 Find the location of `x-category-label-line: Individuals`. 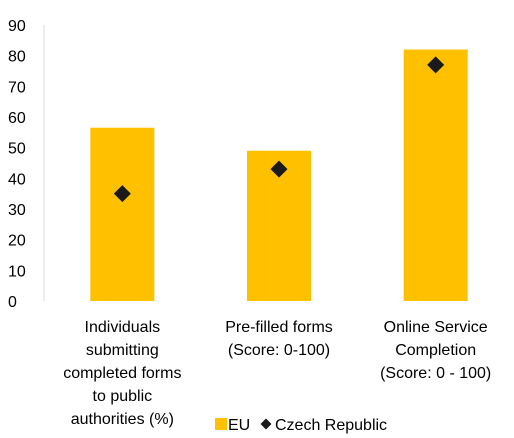

x-category-label-line: Individuals is located at coordinates (123, 327).